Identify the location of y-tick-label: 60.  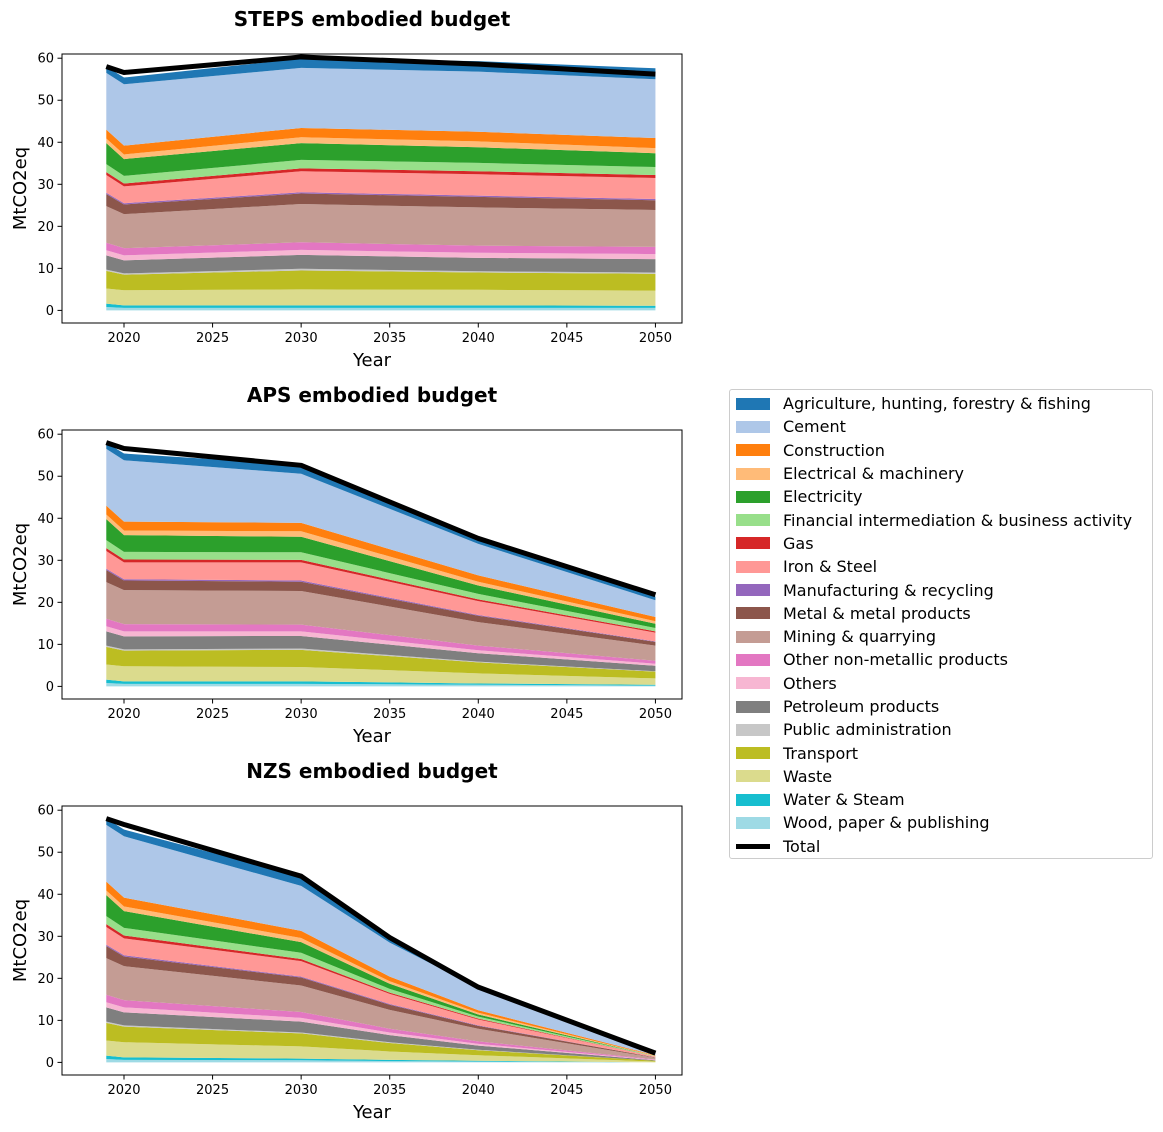
(45, 435).